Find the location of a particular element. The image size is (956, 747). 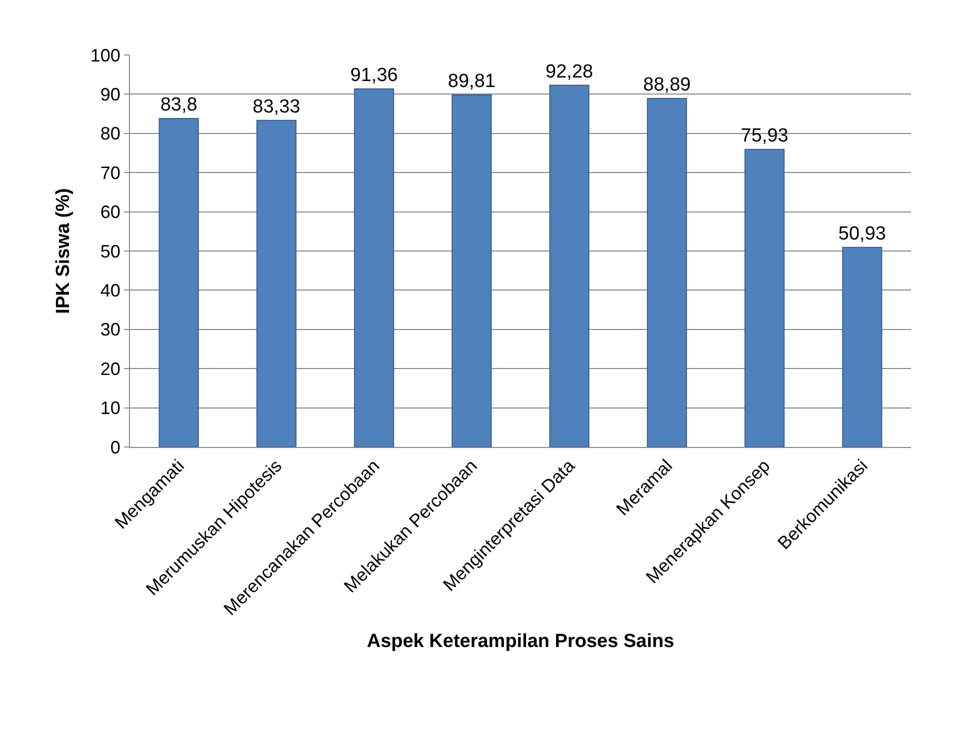

y-tick-label: 80 is located at coordinates (110, 134).